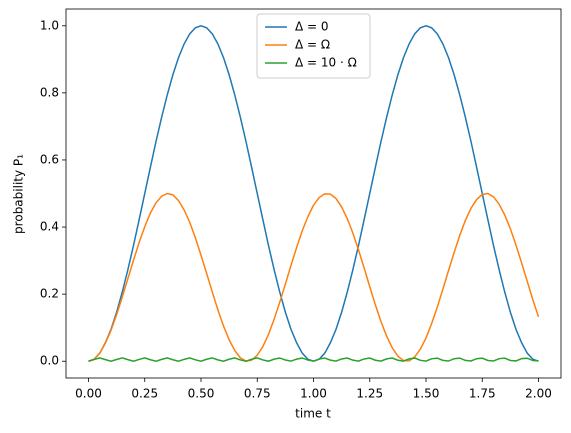 The width and height of the screenshot is (571, 433). I want to click on legend-label: Δ = 0, so click(312, 27).